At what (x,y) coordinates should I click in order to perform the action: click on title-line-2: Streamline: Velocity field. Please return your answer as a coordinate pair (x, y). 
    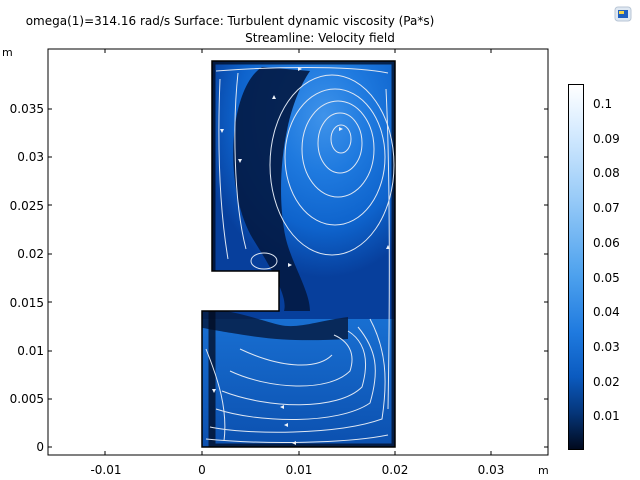
    Looking at the image, I should click on (320, 38).